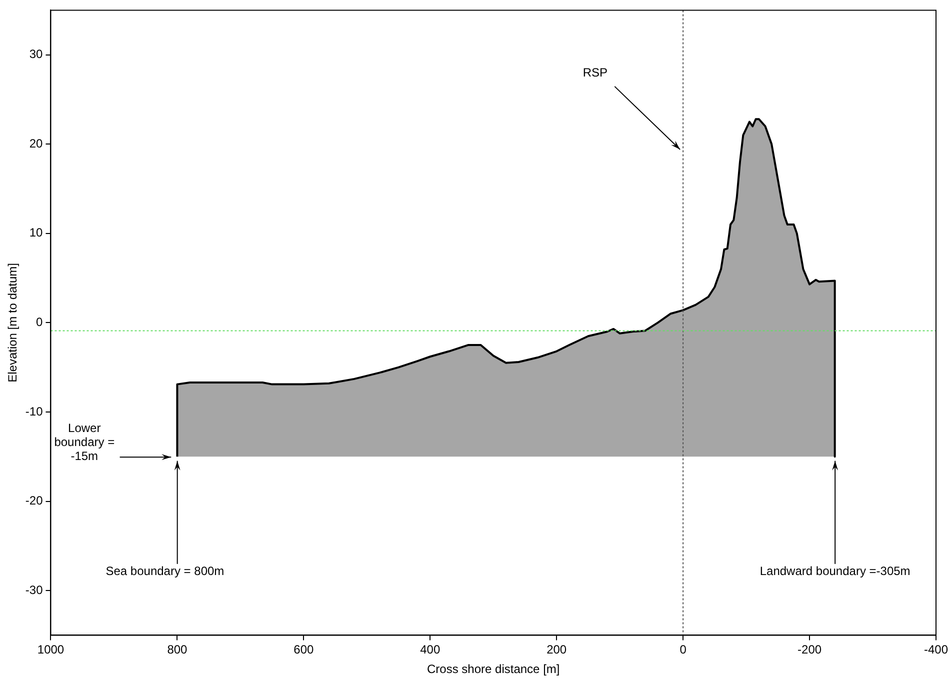  I want to click on annotation: RSP, so click(595, 73).